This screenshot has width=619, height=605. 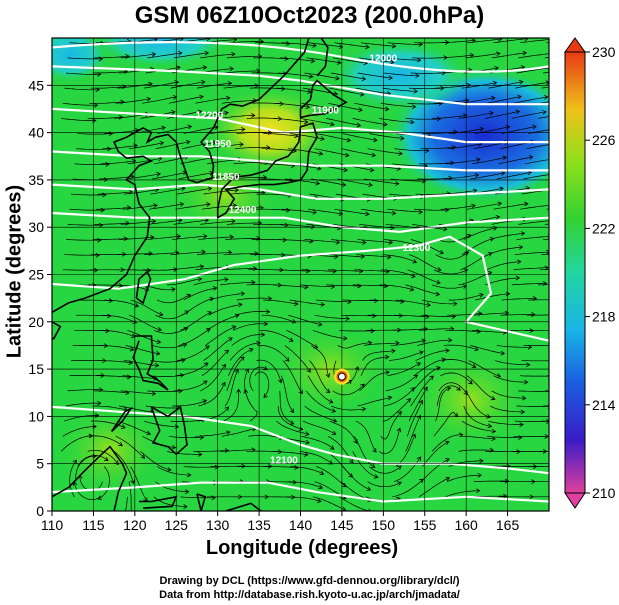 I want to click on x-tick-label: 160, so click(x=466, y=525).